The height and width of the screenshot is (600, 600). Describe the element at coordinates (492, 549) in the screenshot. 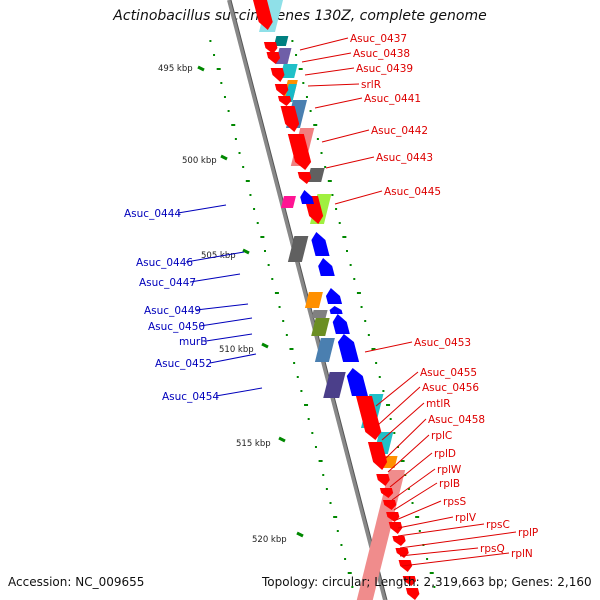

I see `gene-label-rpsq: rpsQ` at that location.